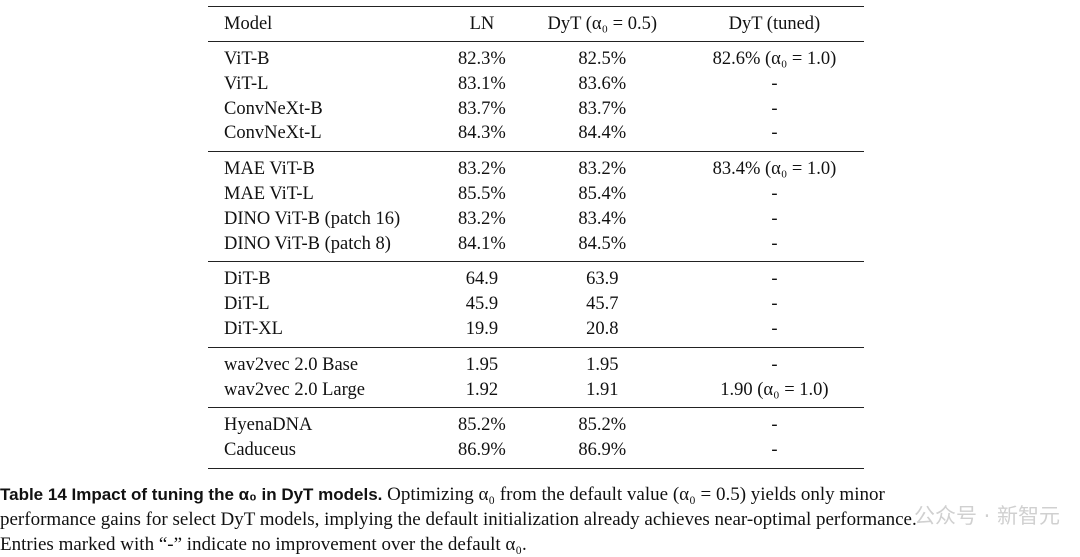  I want to click on cell-ln: 85.5%, so click(482, 193).